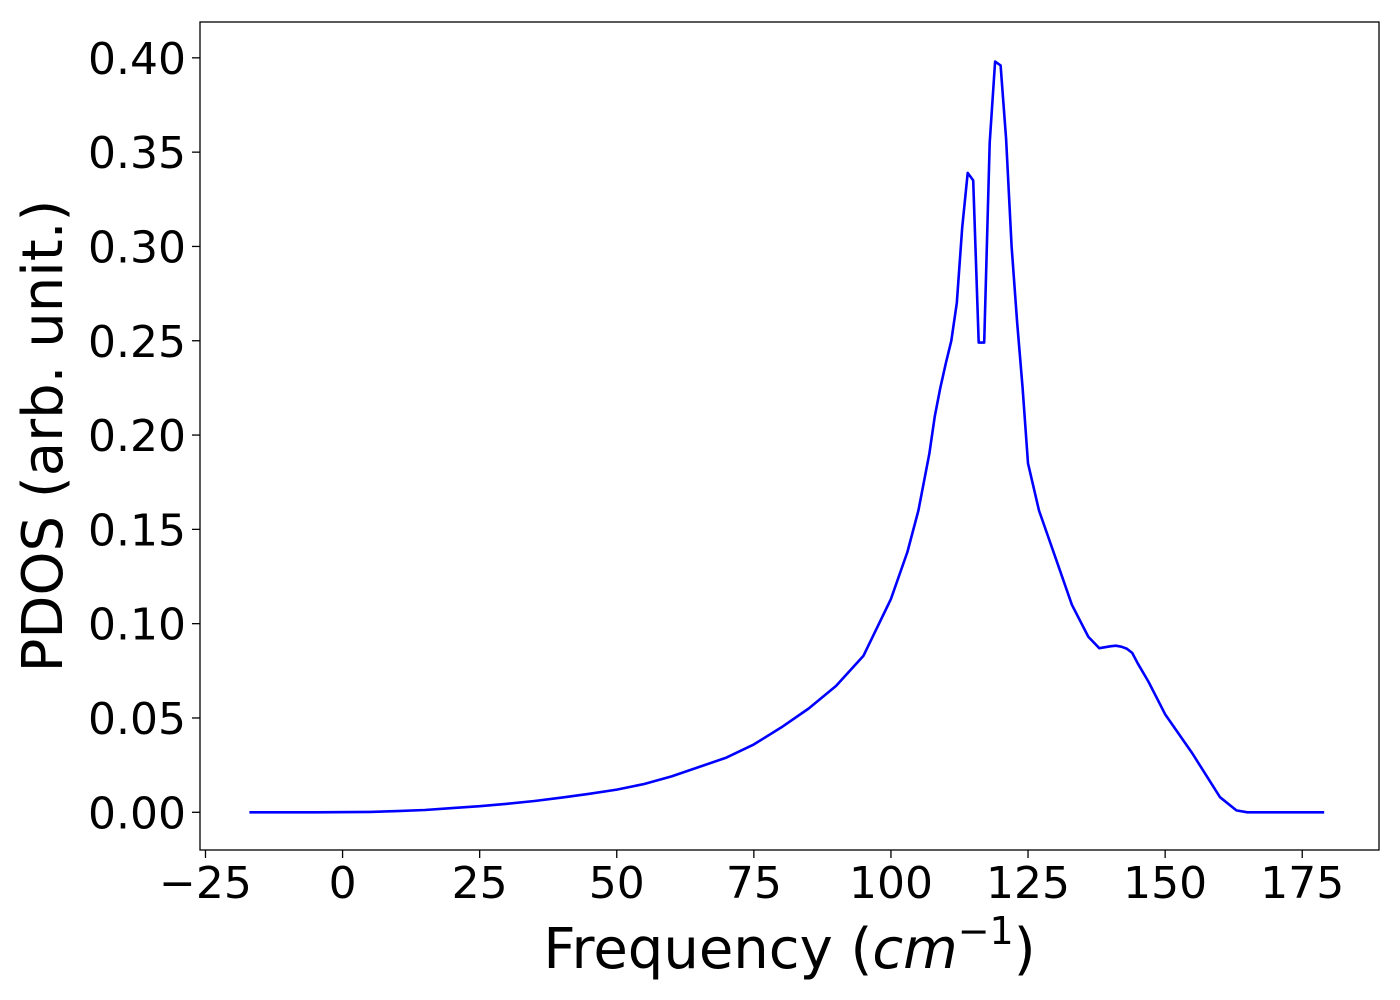  What do you see at coordinates (137, 719) in the screenshot?
I see `y-tick-label: 0.05` at bounding box center [137, 719].